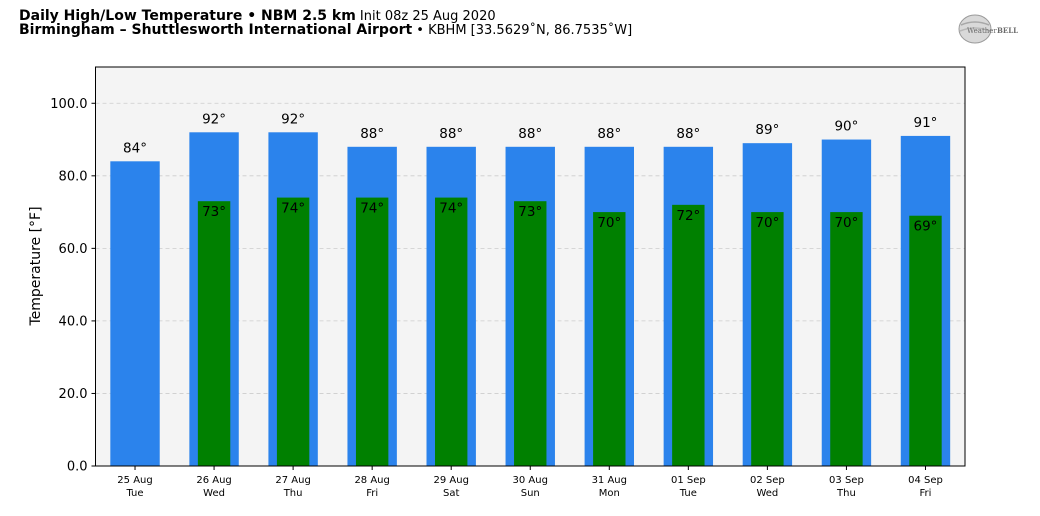 This screenshot has height=516, width=1040. Describe the element at coordinates (187, 16) in the screenshot. I see `chart-title: Daily High/Low Temperature • NBM 2.5 km` at that location.